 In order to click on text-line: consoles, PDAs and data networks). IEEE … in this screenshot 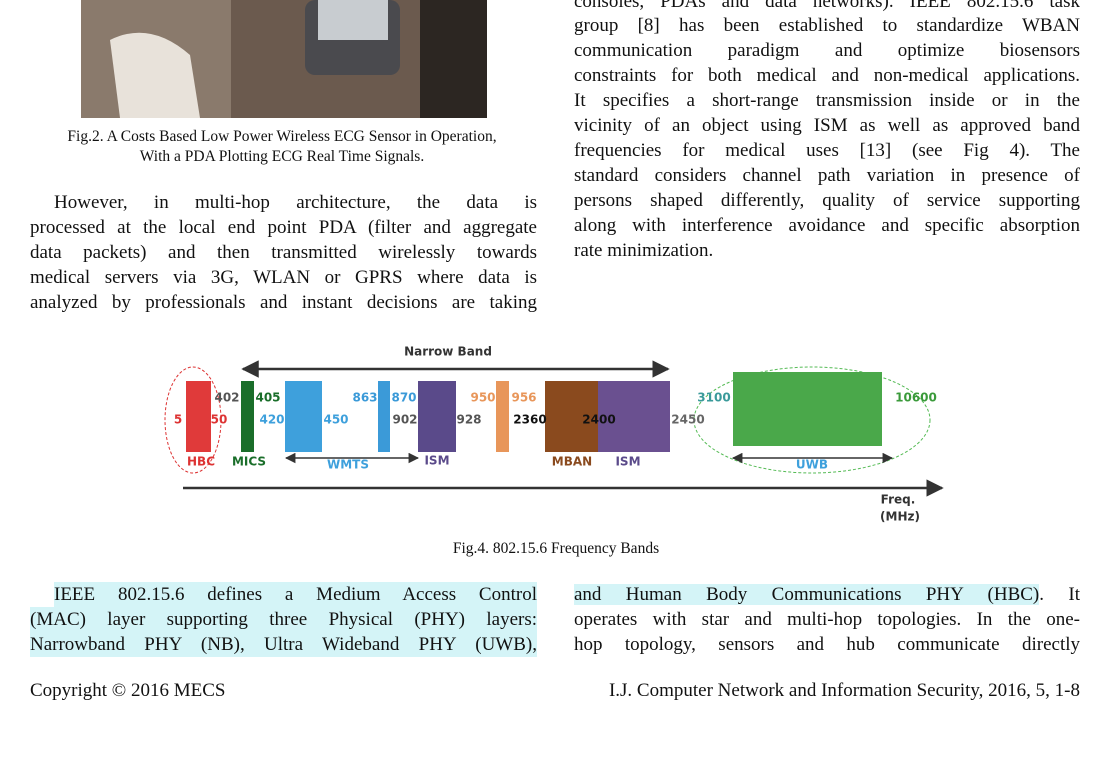, I will do `click(827, 6)`.